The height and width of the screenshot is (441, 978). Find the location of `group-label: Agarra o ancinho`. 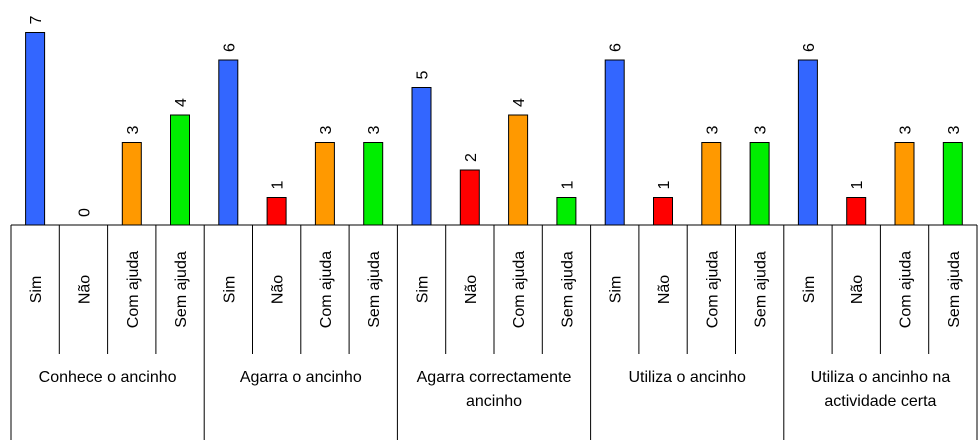

group-label: Agarra o ancinho is located at coordinates (301, 377).